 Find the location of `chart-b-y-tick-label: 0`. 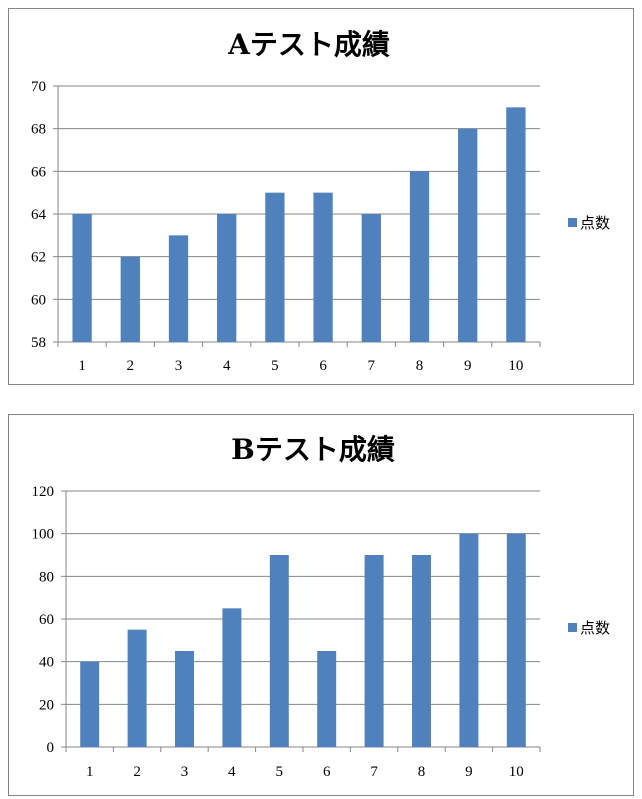

chart-b-y-tick-label: 0 is located at coordinates (51, 748).